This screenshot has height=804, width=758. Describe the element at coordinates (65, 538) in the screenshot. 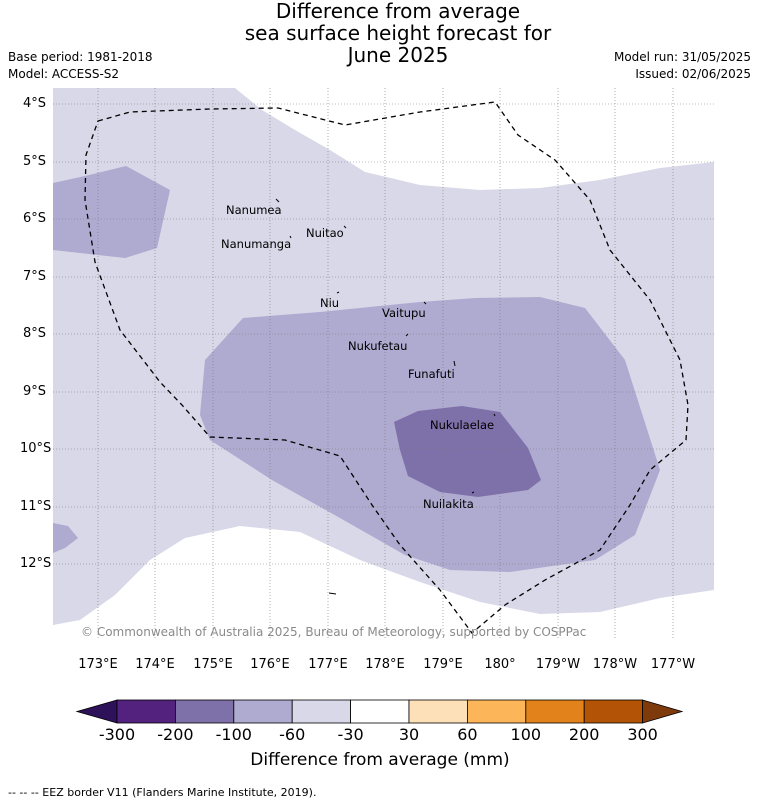

I see `anomaly-region-medium-sw` at that location.